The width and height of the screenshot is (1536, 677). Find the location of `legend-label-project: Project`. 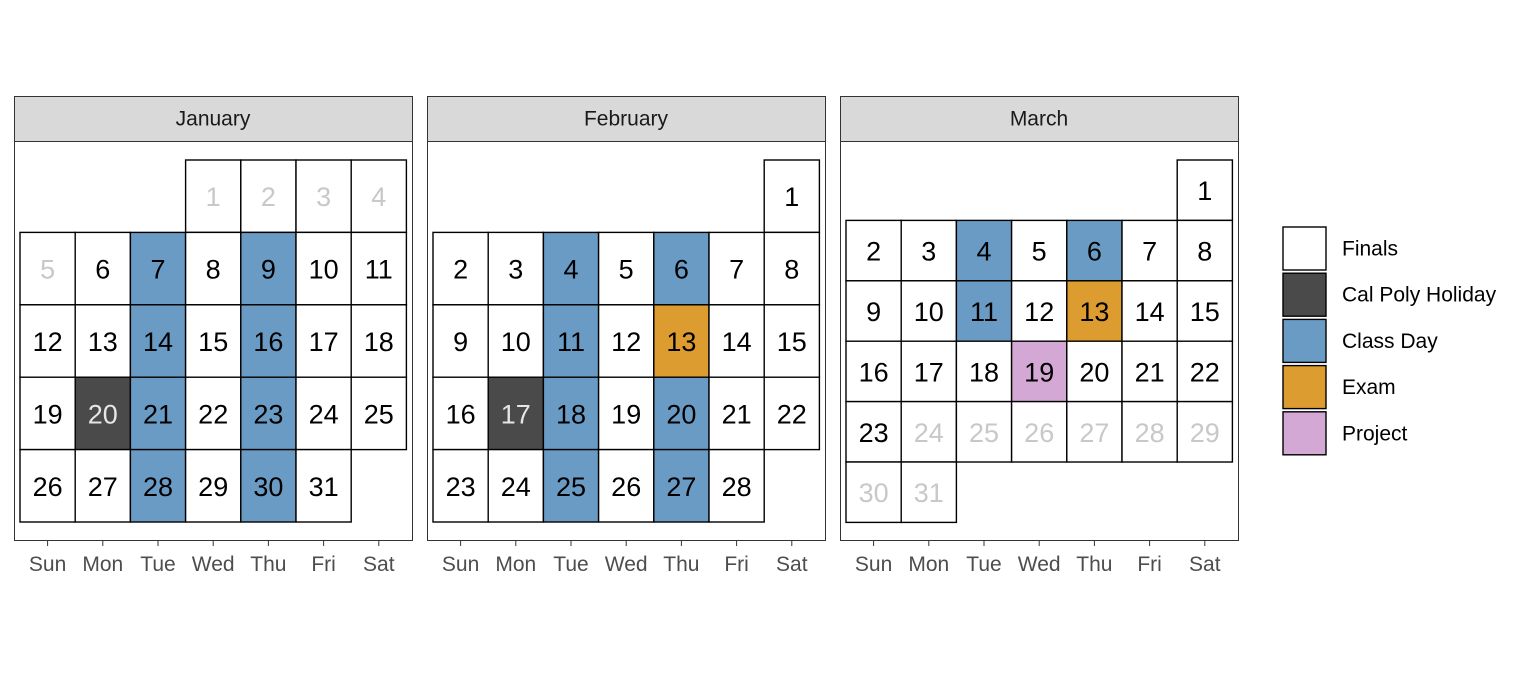

legend-label-project: Project is located at coordinates (1375, 433).